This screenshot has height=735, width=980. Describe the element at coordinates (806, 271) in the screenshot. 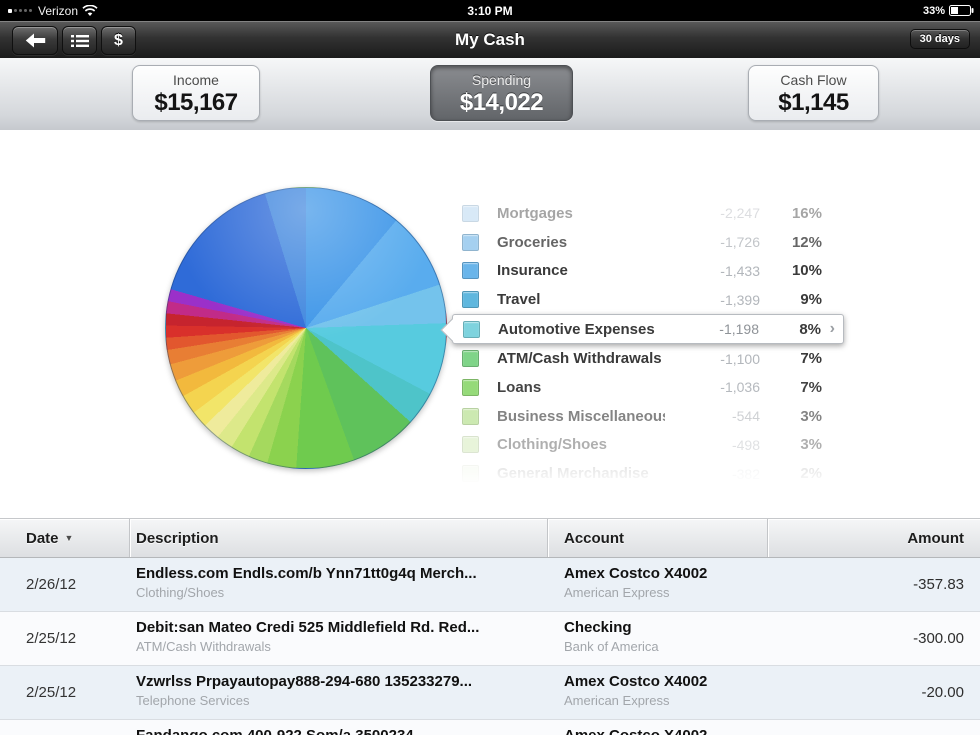

I see `legend-percent: 10%` at that location.